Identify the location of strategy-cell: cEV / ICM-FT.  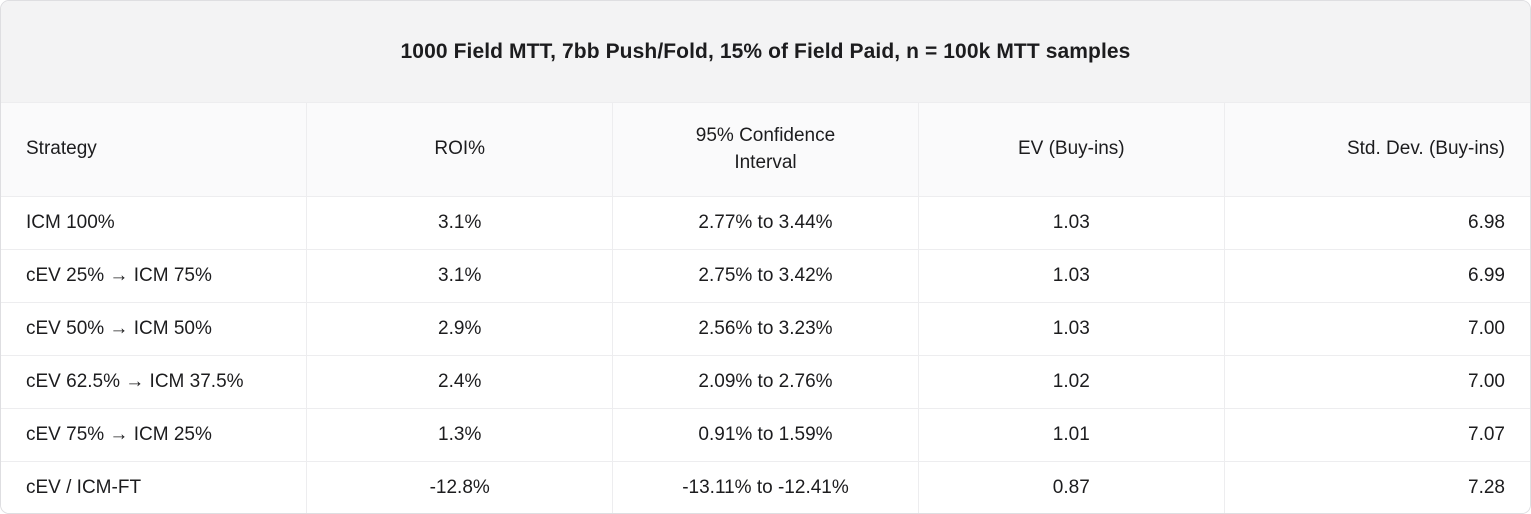
(154, 486).